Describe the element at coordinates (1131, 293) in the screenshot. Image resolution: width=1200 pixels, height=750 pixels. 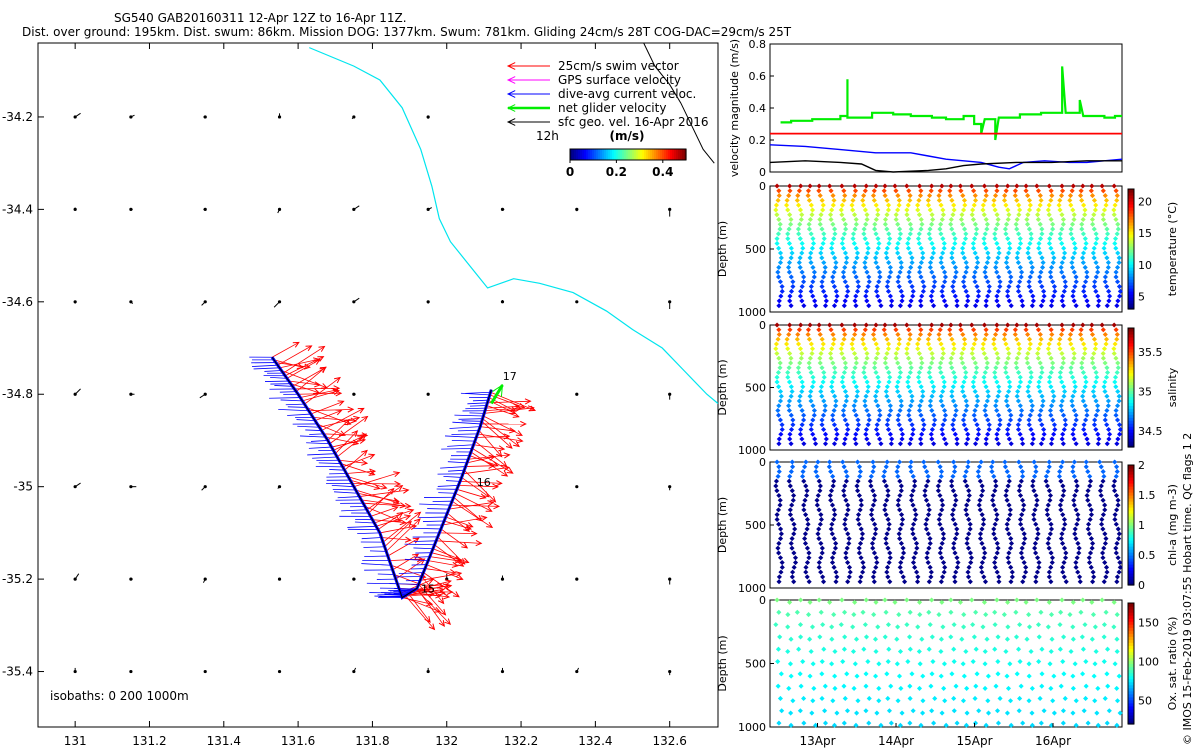
I see `temperature-colorbar-cell` at that location.